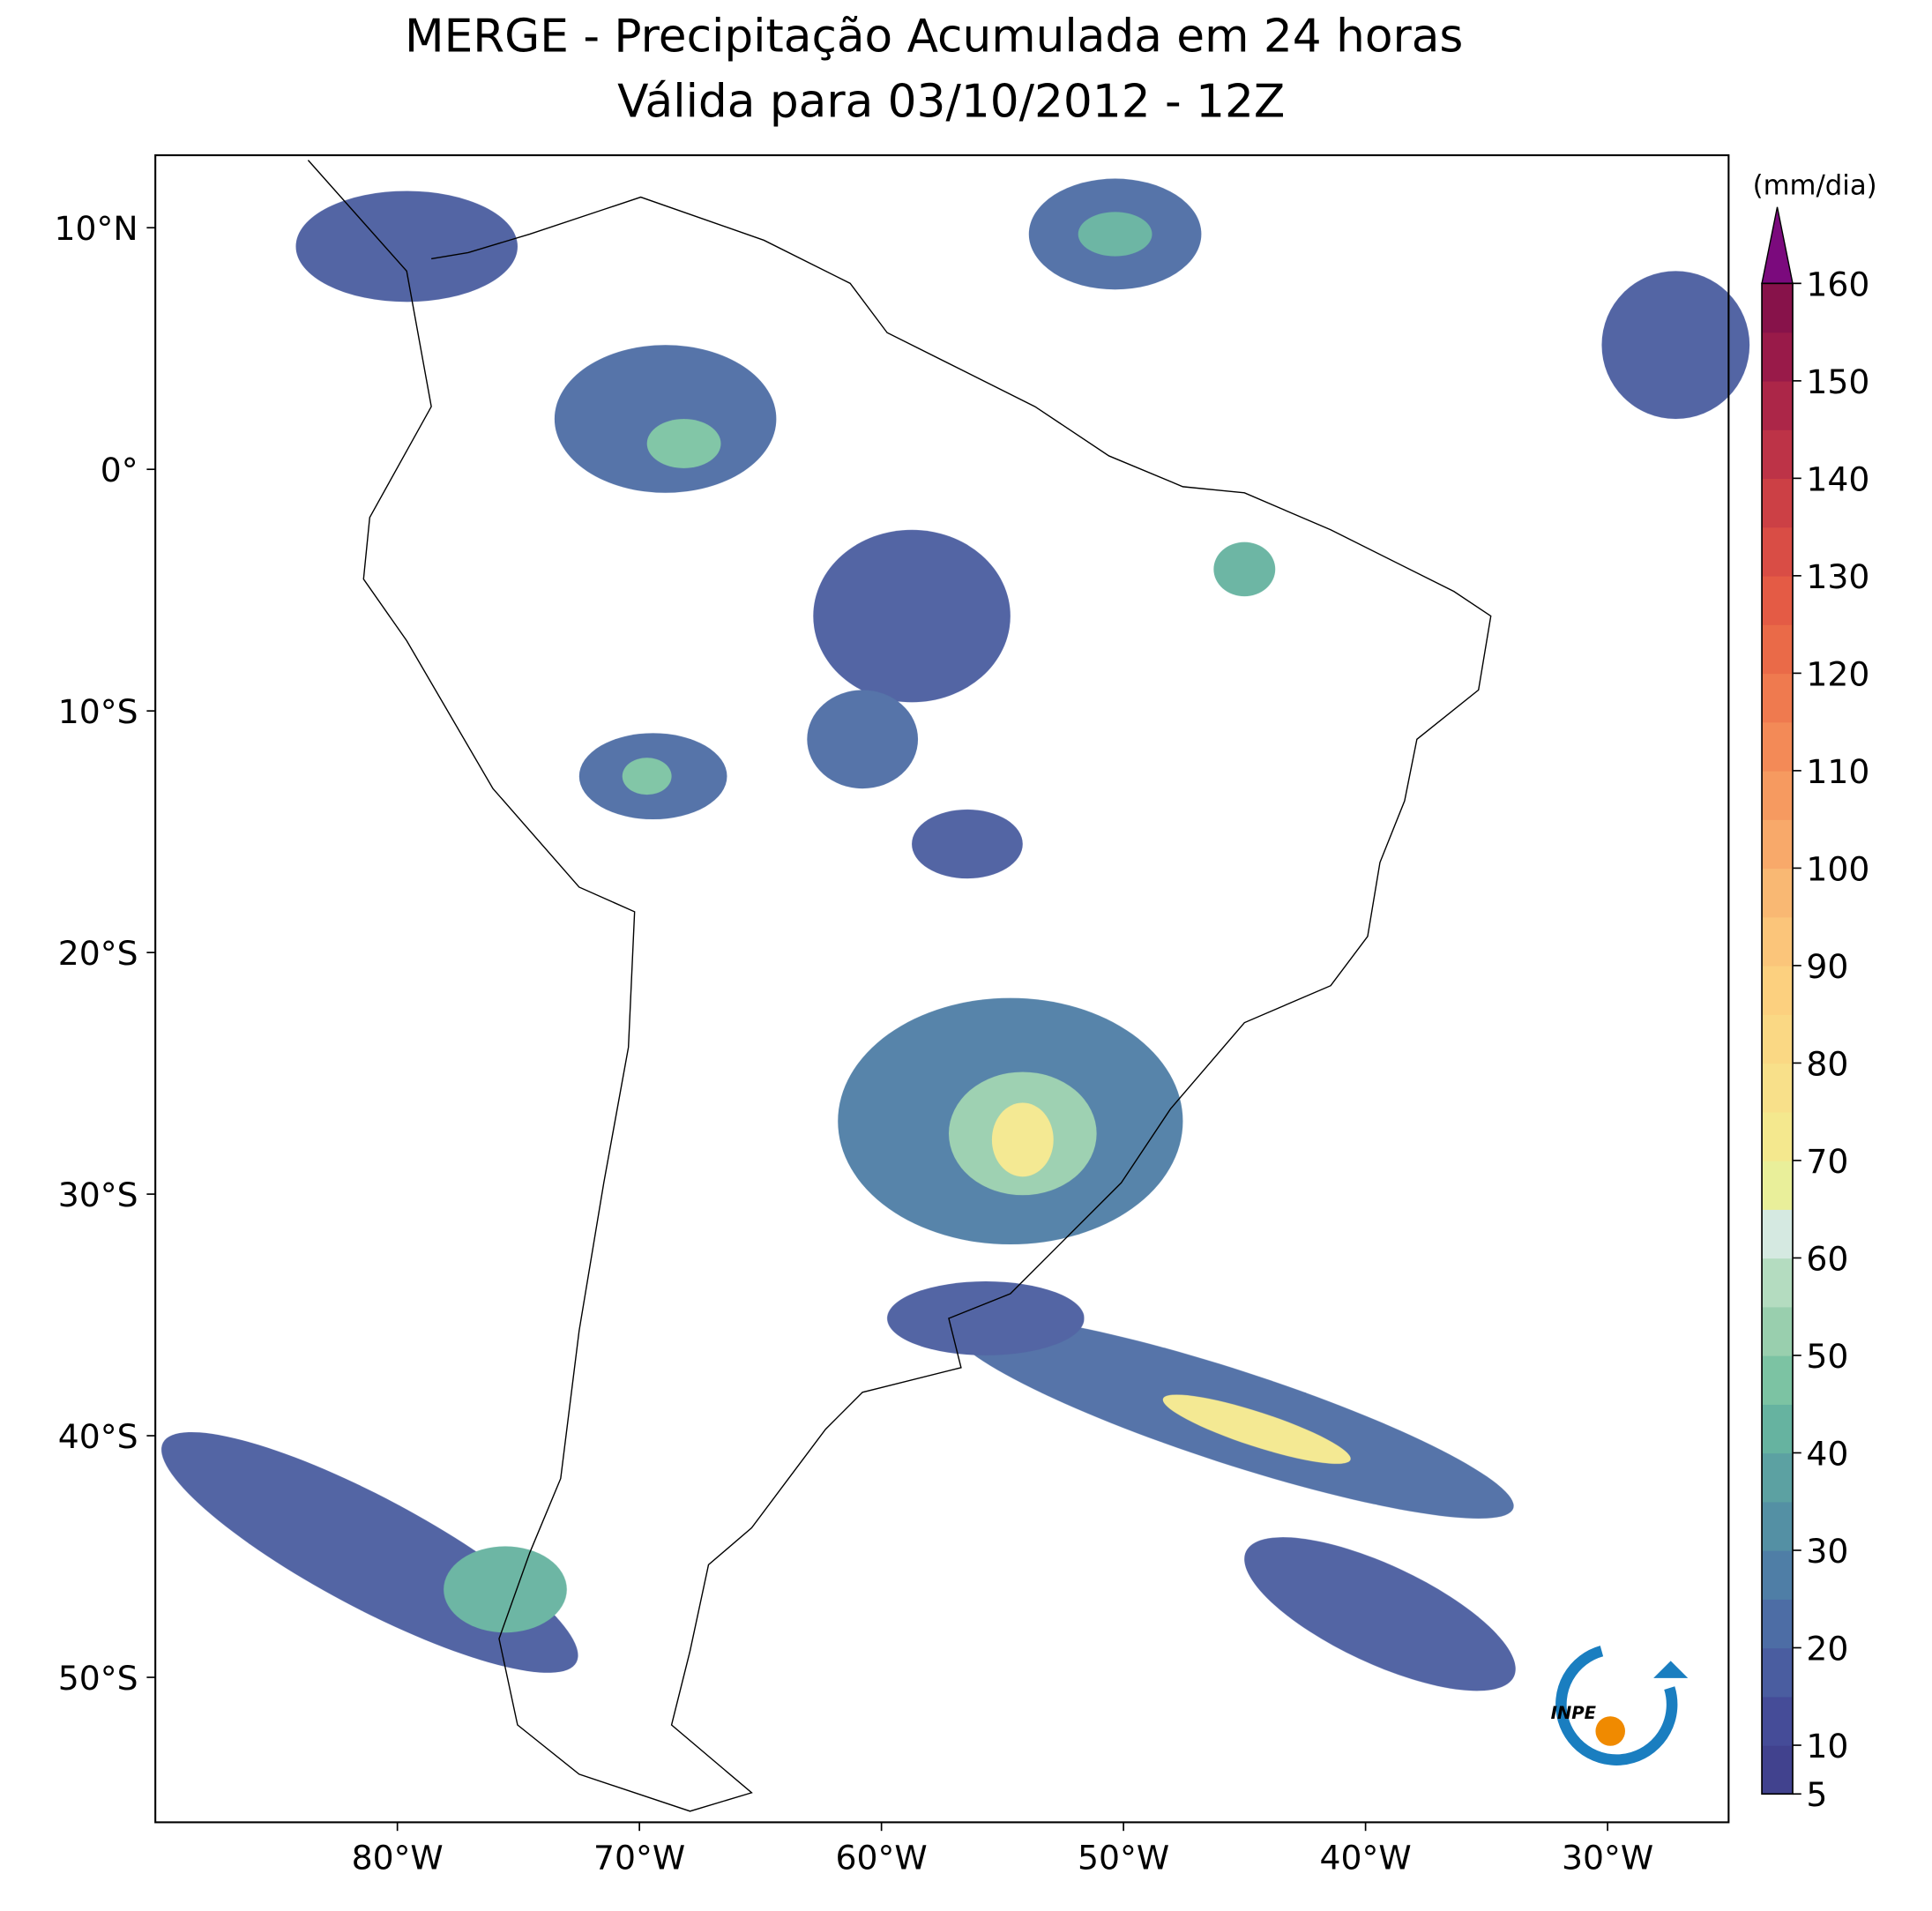  Describe the element at coordinates (639, 1858) in the screenshot. I see `x-tick-label: 70°W` at that location.